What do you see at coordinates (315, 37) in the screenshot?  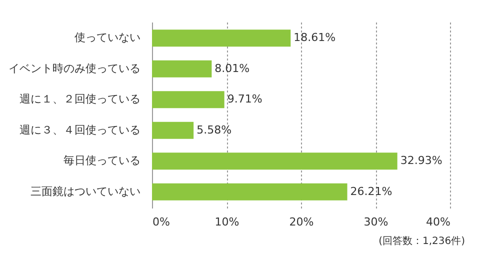 I see `data-label: 18.61%` at bounding box center [315, 37].